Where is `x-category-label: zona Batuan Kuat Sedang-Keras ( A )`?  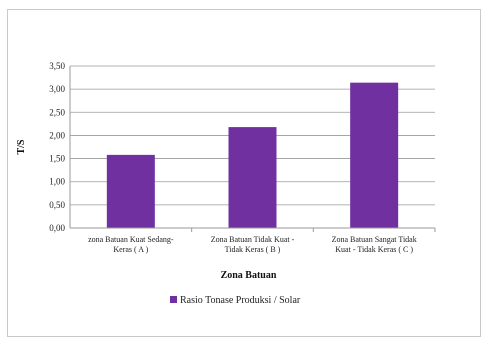
x-category-label: zona Batuan Kuat Sedang-Keras ( A ) is located at coordinates (131, 244).